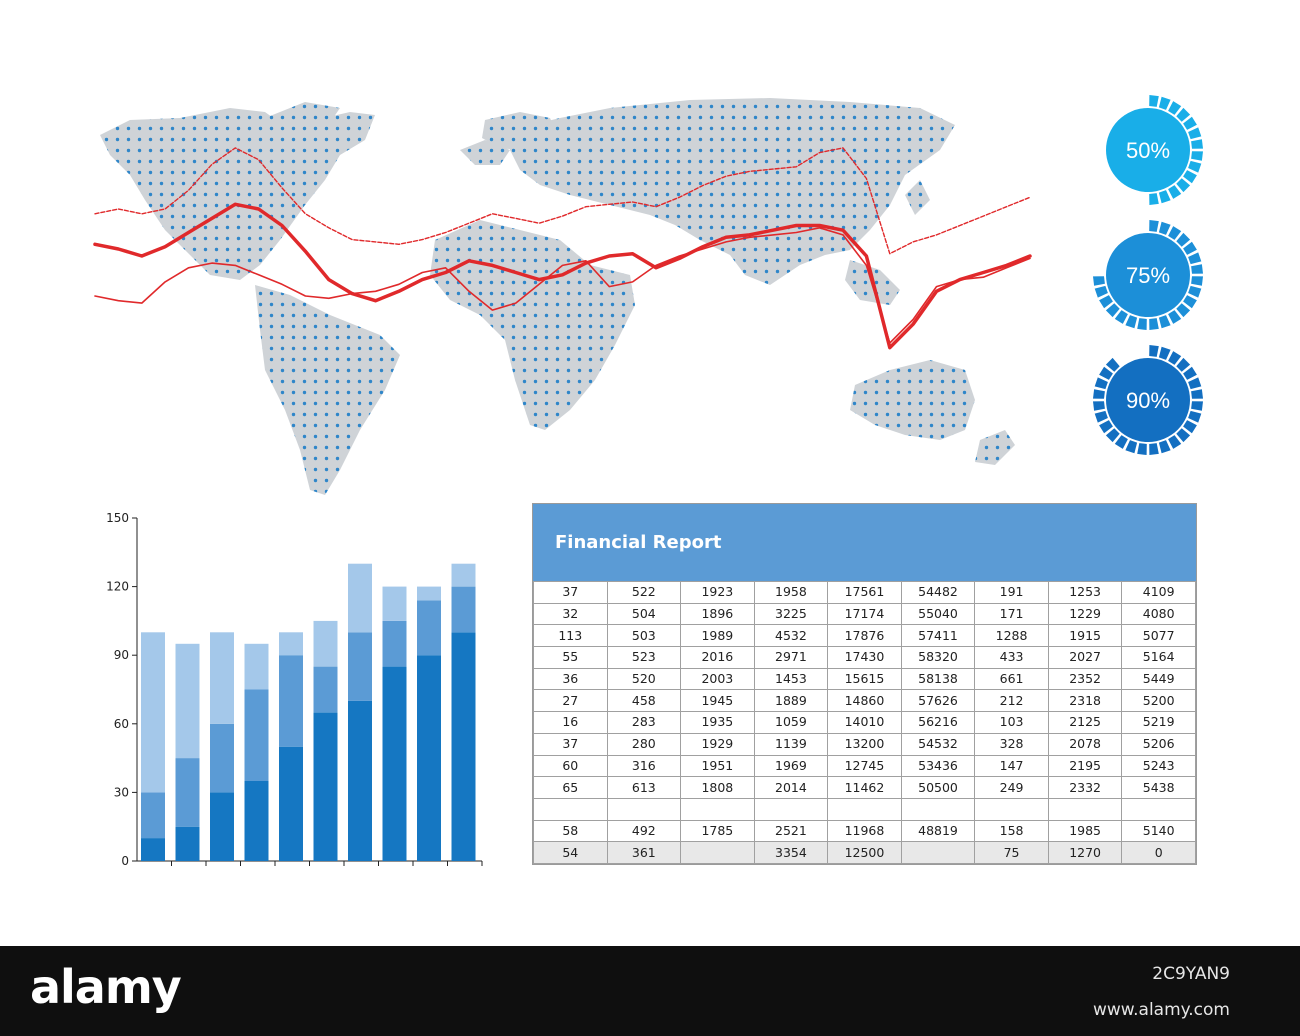 The image size is (1300, 1036). What do you see at coordinates (1011, 744) in the screenshot?
I see `table-cell: 328` at bounding box center [1011, 744].